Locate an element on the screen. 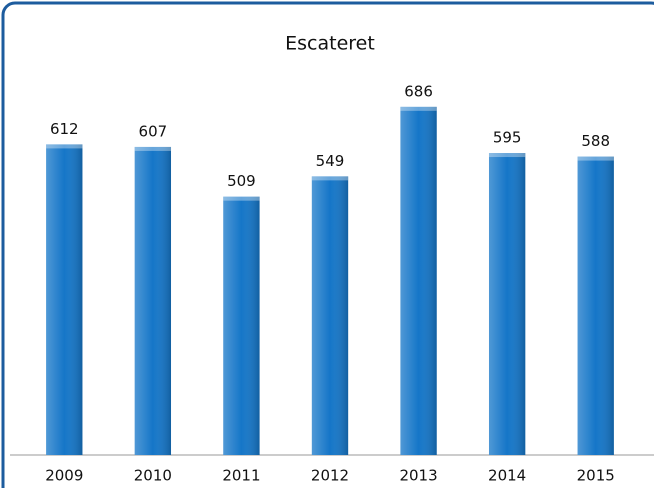 The width and height of the screenshot is (654, 488). x-tick-label: 2013 is located at coordinates (418, 476).